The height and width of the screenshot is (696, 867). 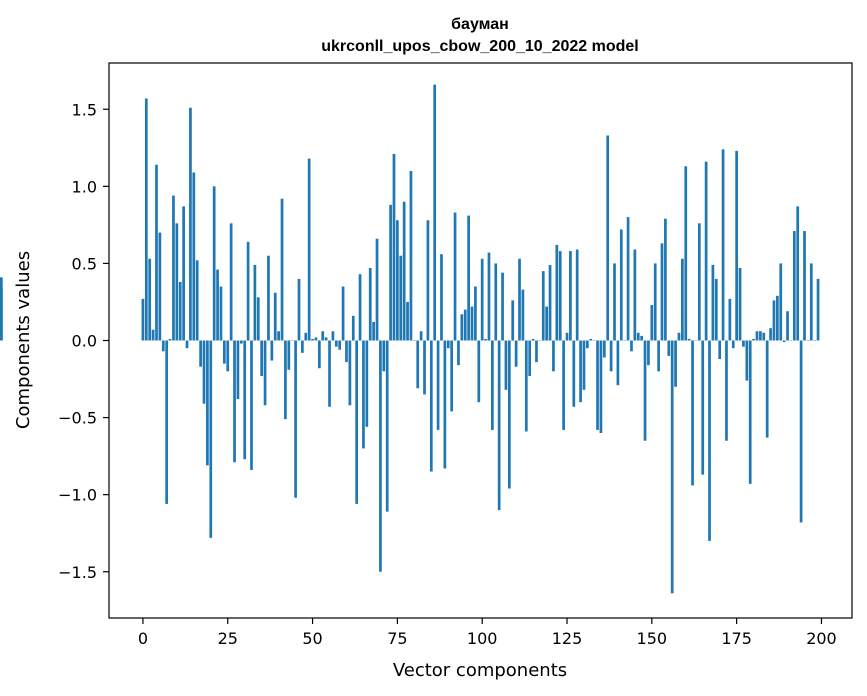 I want to click on y-tick-label: 0.0, so click(x=84, y=341).